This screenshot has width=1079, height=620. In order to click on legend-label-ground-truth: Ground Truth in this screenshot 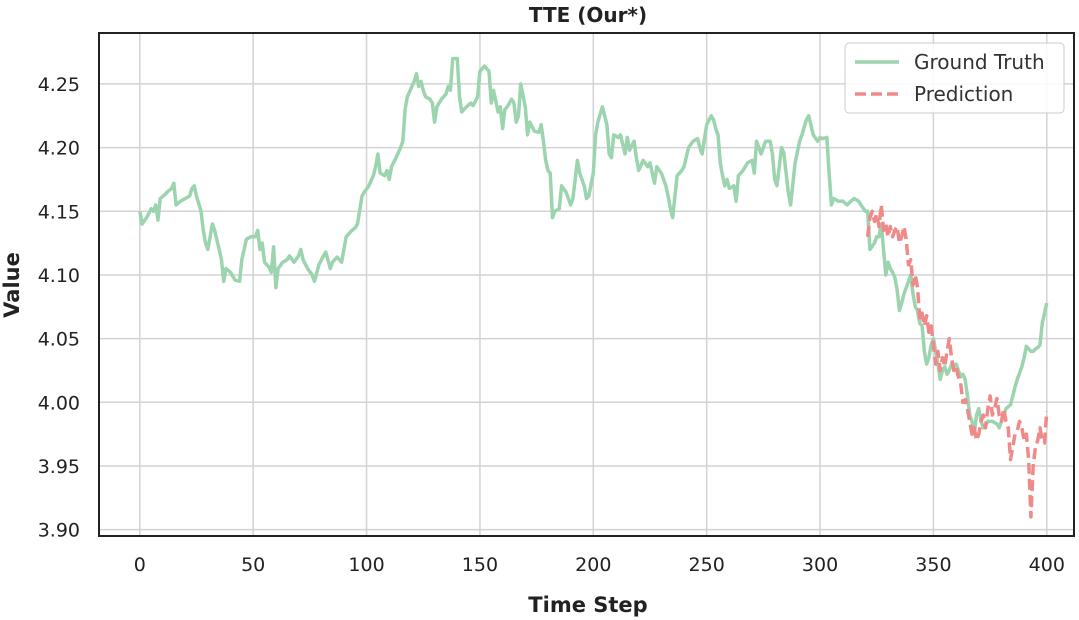, I will do `click(979, 62)`.